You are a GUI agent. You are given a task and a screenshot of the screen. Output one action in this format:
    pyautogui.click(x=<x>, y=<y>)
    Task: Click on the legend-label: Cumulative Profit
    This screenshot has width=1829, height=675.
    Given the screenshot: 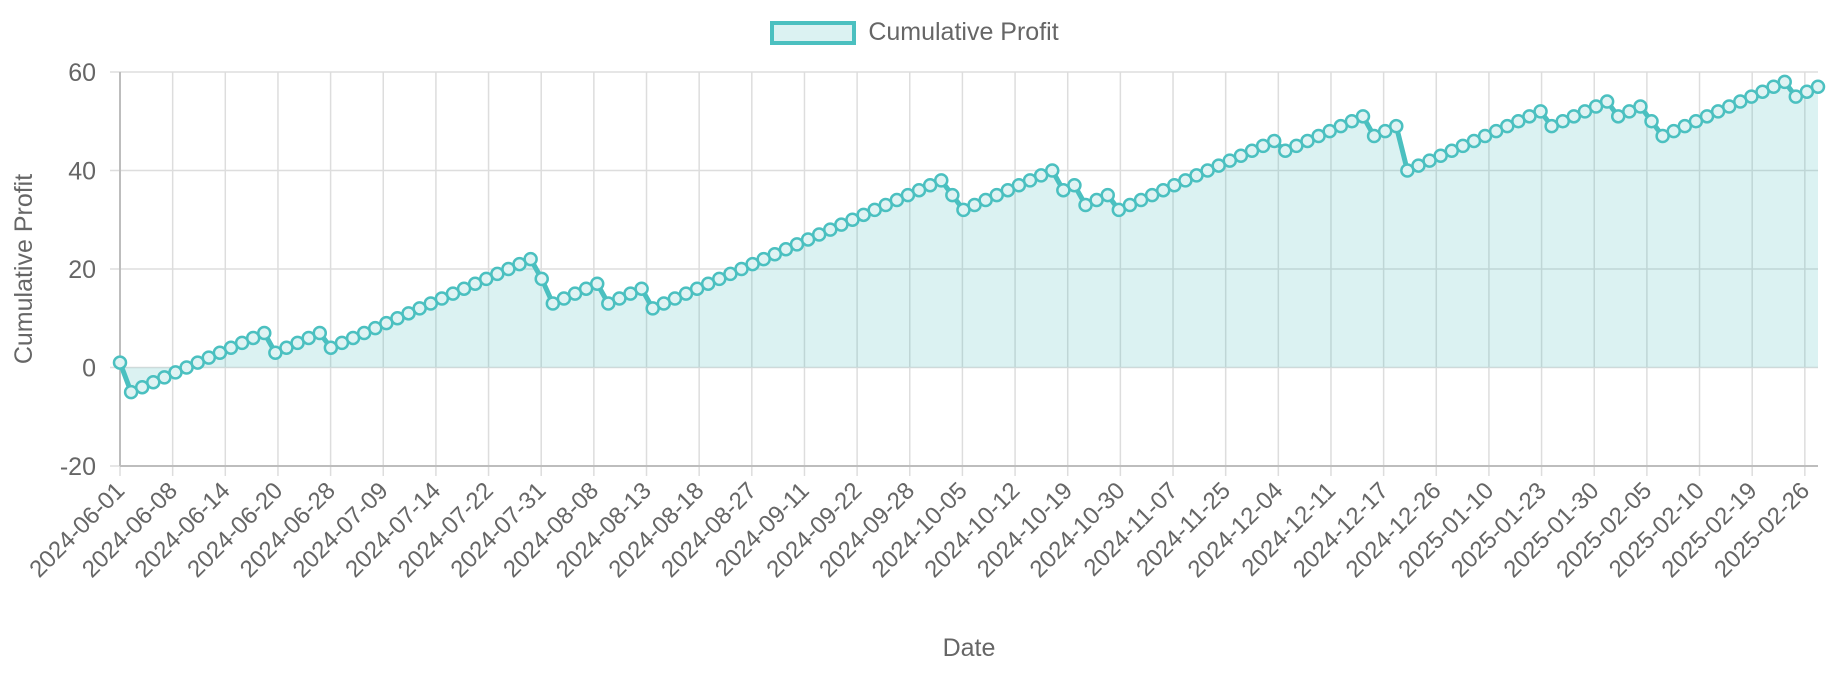 What is the action you would take?
    pyautogui.click(x=963, y=32)
    